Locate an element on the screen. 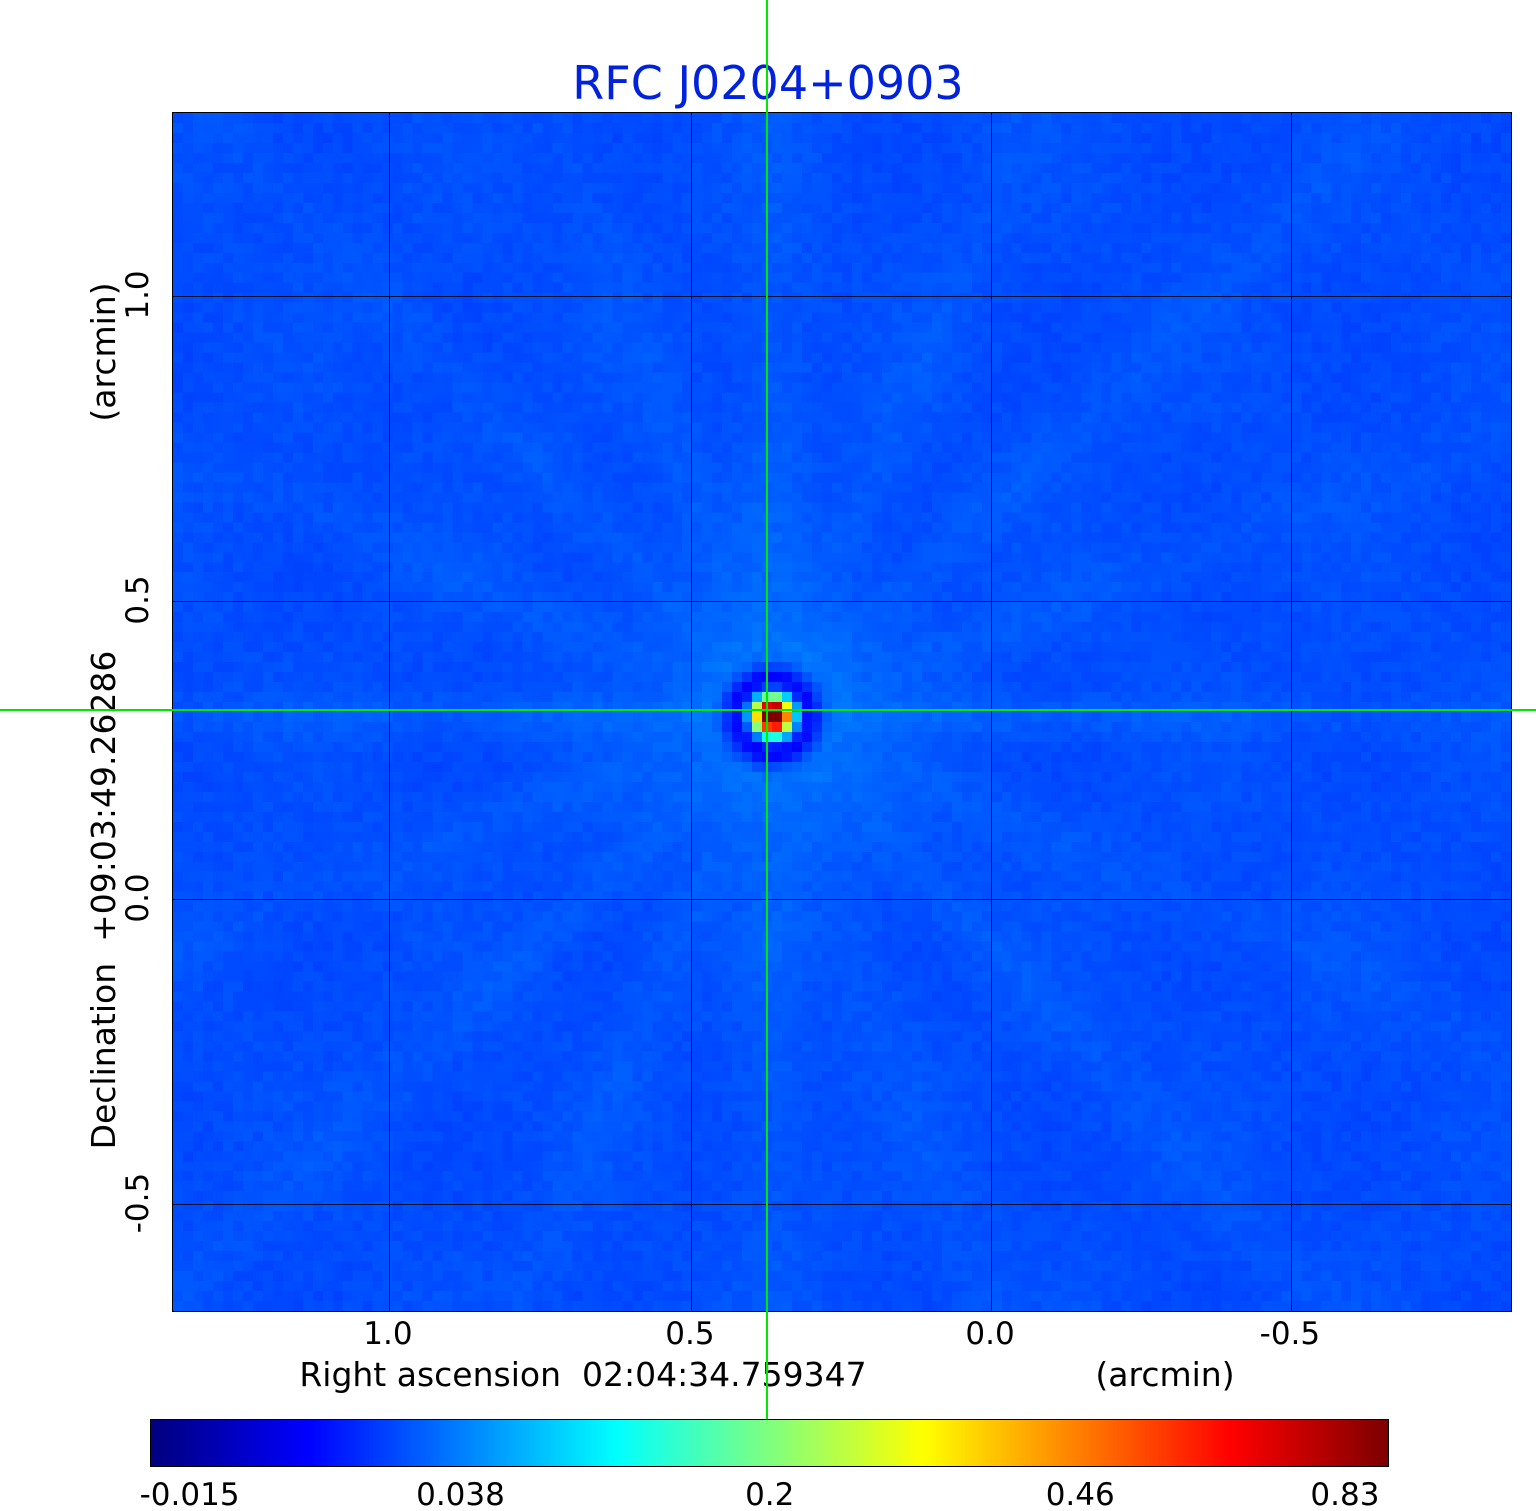 The image size is (1536, 1511). y-axis-label: Declination +09:03:49.26286 is located at coordinates (103, 900).